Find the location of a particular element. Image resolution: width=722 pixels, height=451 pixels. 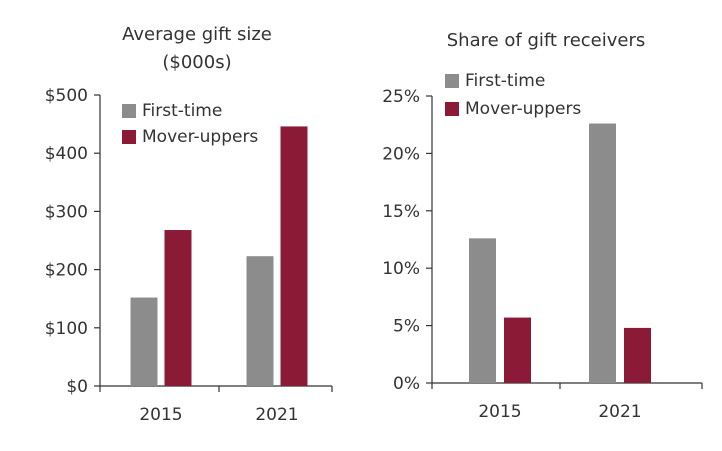

y-tick-label: 15% is located at coordinates (401, 212).